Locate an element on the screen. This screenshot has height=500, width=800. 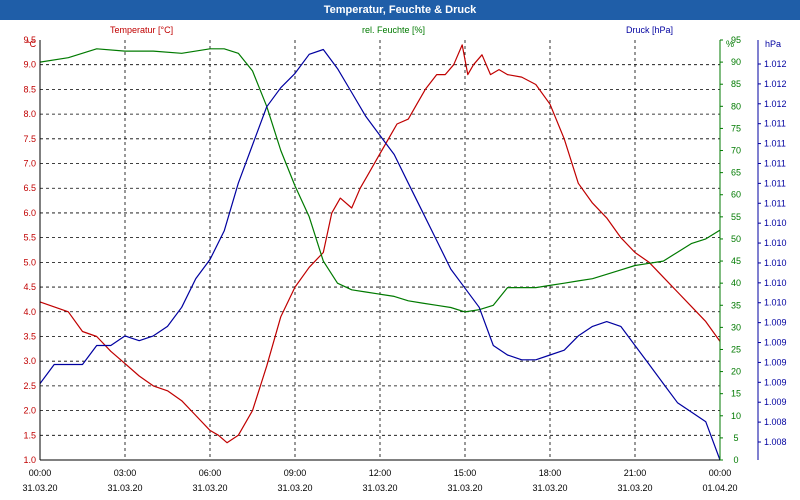
x-tick-time: 18:00 is located at coordinates (550, 473).